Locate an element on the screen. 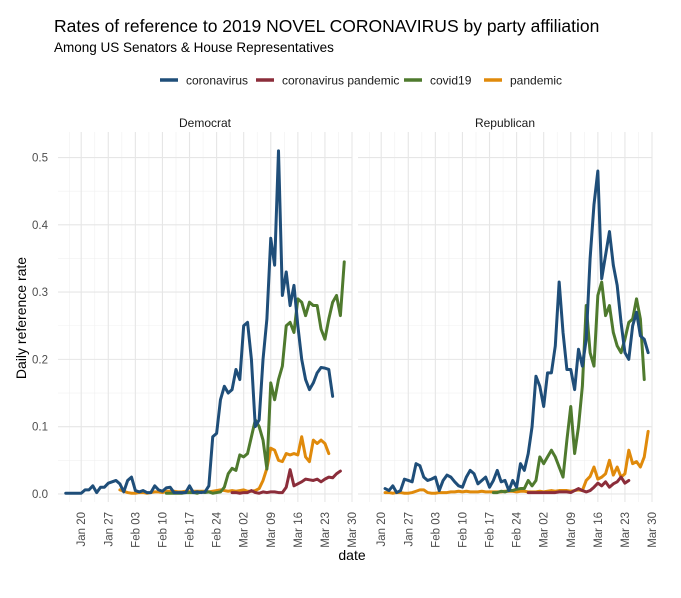 The image size is (681, 598). y-tick-label: 0.5 is located at coordinates (40, 159).